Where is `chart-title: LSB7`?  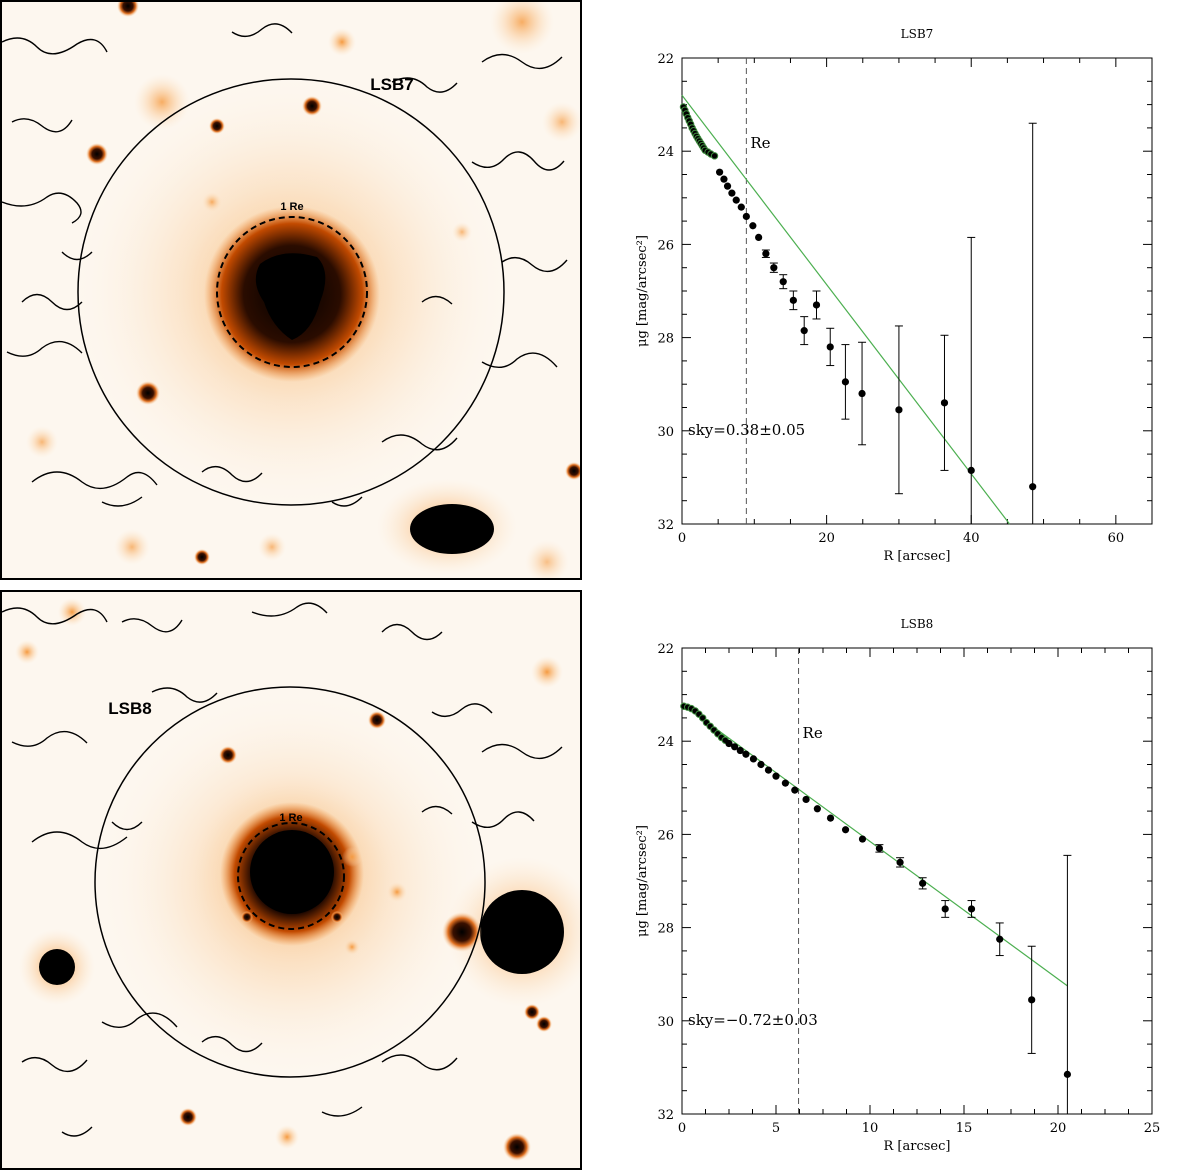
chart-title: LSB7 is located at coordinates (917, 34).